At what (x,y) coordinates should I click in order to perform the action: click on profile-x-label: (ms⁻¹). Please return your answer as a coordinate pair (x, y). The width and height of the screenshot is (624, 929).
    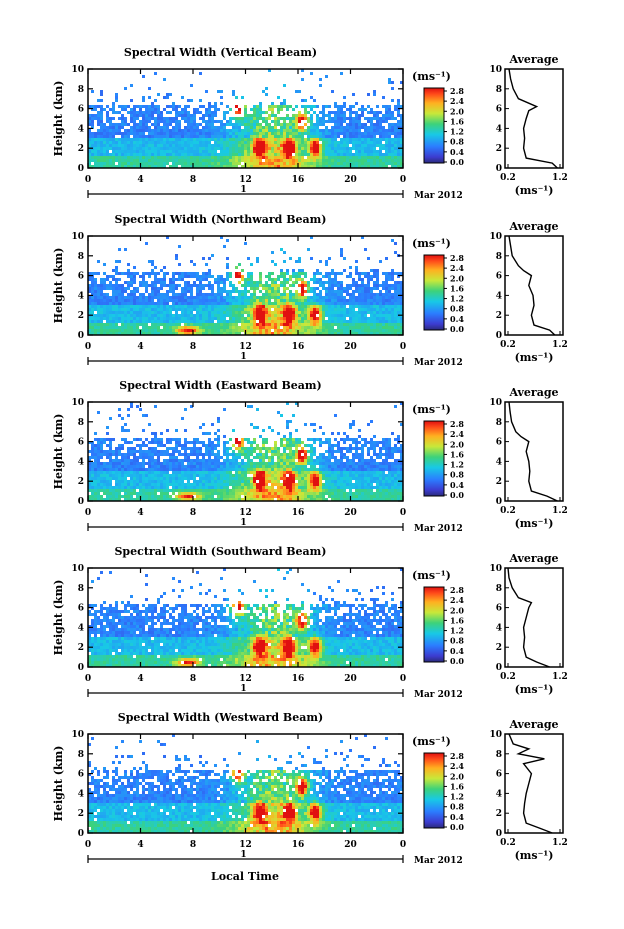
    Looking at the image, I should click on (534, 689).